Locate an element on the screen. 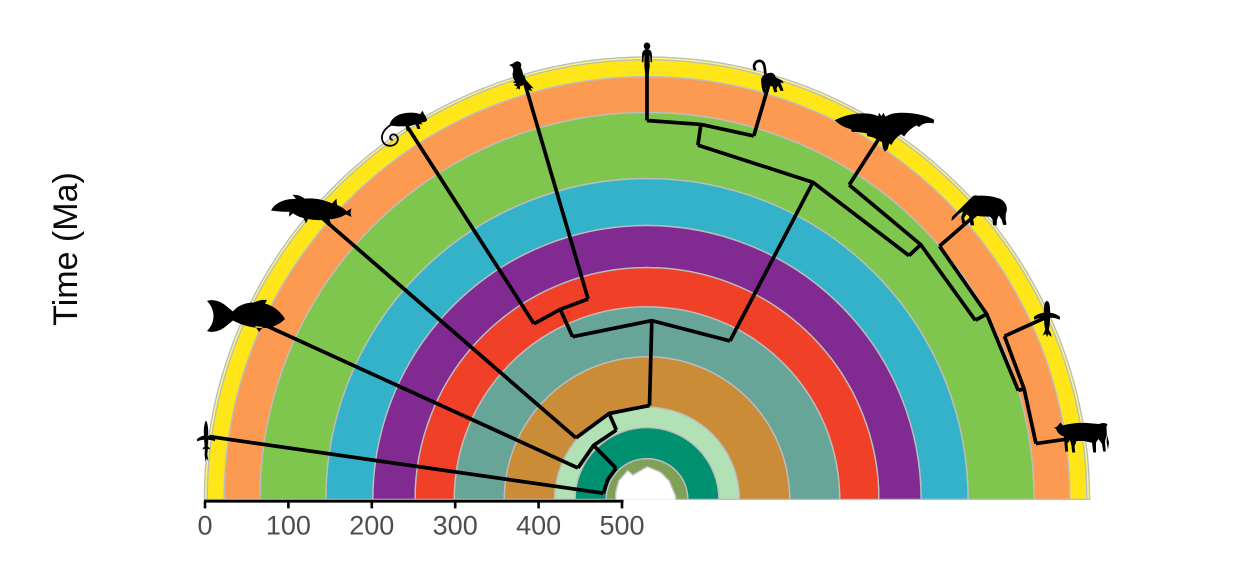  svg-text: Time (Ma) is located at coordinates (66, 249).